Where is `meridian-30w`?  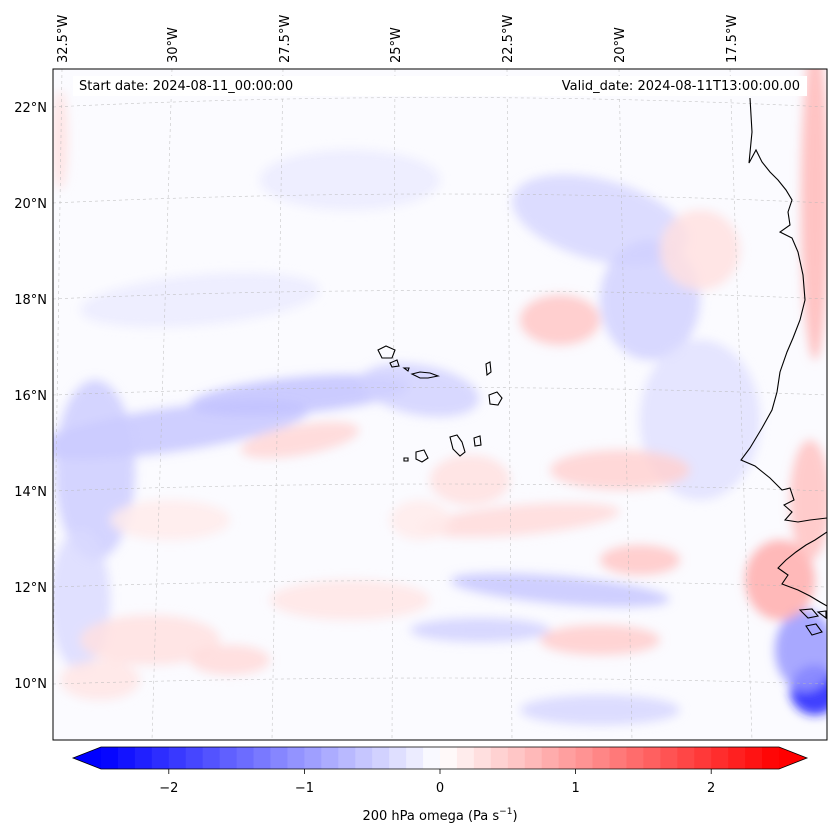
meridian-30w is located at coordinates (162, 404).